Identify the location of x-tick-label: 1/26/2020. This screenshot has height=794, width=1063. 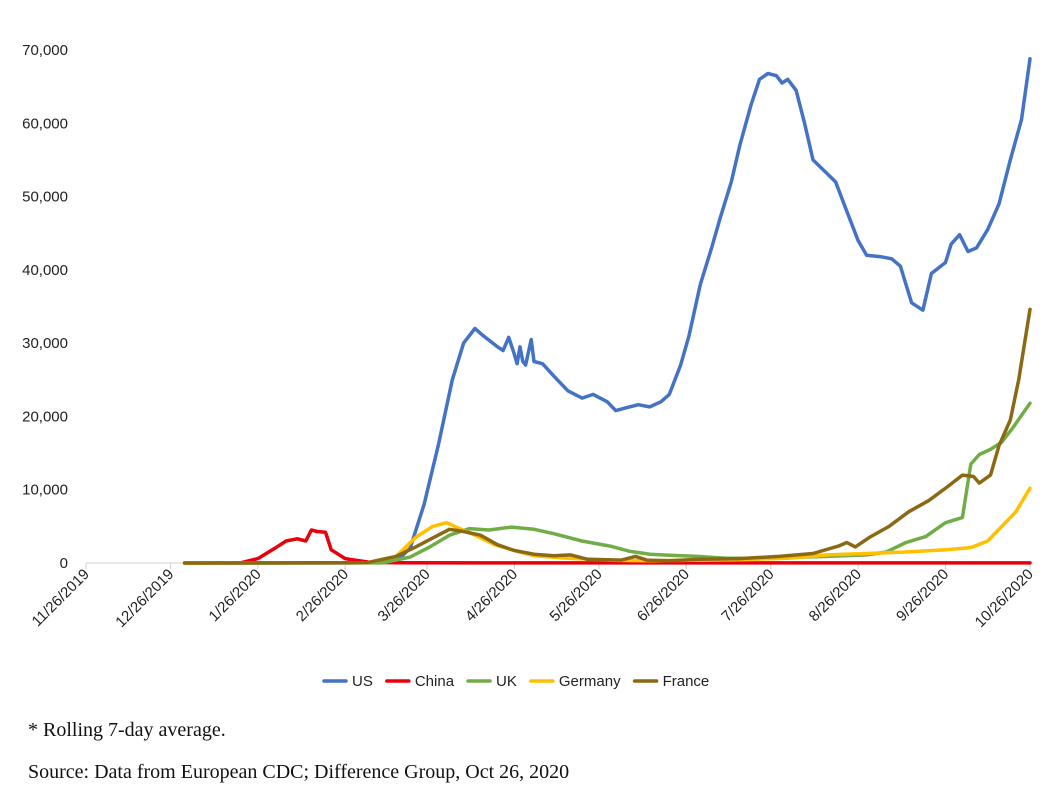
(235, 595).